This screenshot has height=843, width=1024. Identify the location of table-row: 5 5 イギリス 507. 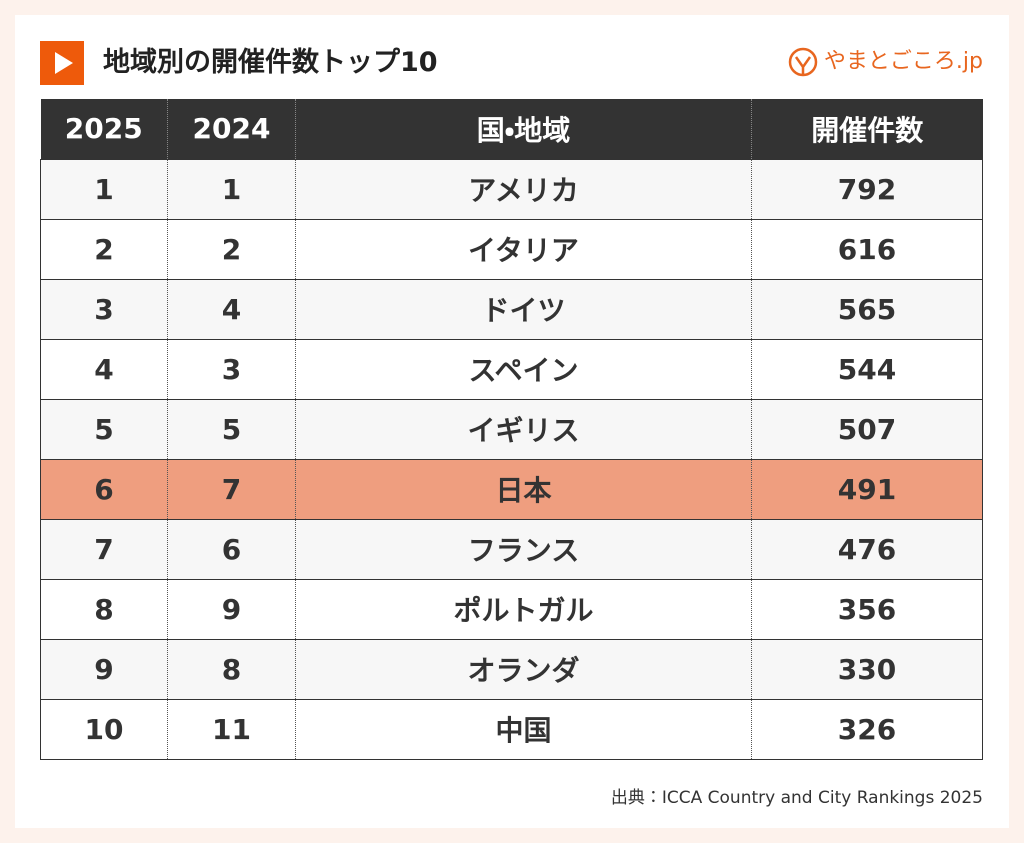
(511, 428).